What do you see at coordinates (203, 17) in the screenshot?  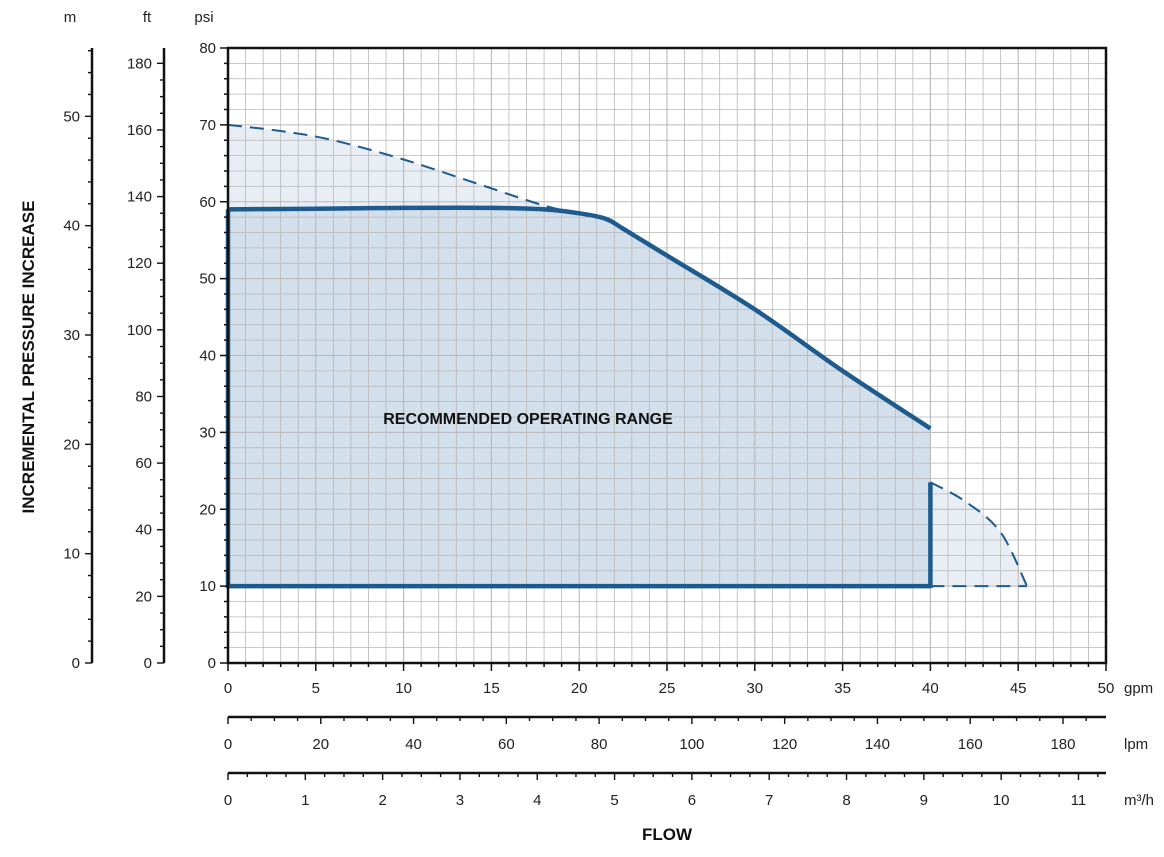 I see `y-unit-psi: psi` at bounding box center [203, 17].